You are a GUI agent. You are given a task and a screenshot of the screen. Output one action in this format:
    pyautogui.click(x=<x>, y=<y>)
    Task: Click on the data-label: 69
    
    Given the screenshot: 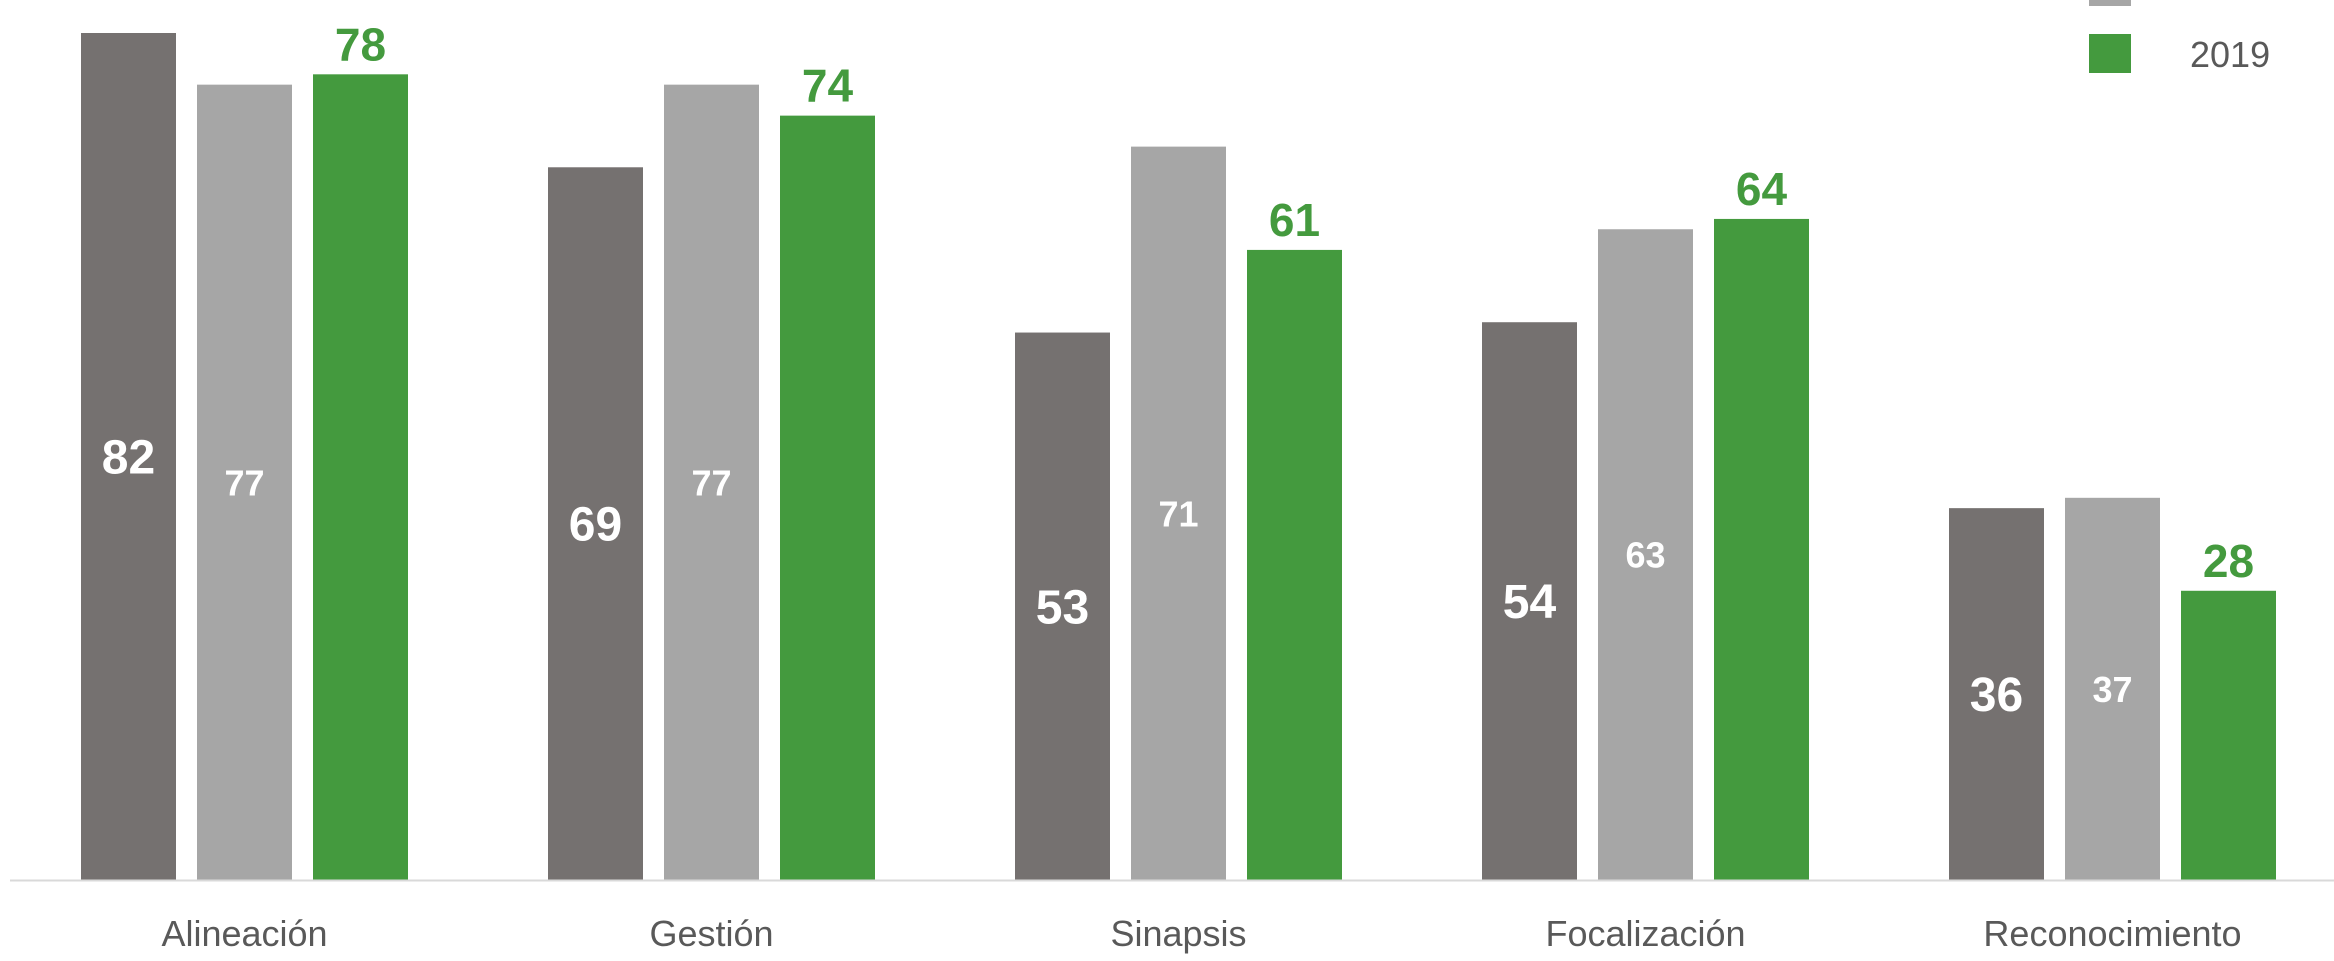 What is the action you would take?
    pyautogui.click(x=595, y=525)
    